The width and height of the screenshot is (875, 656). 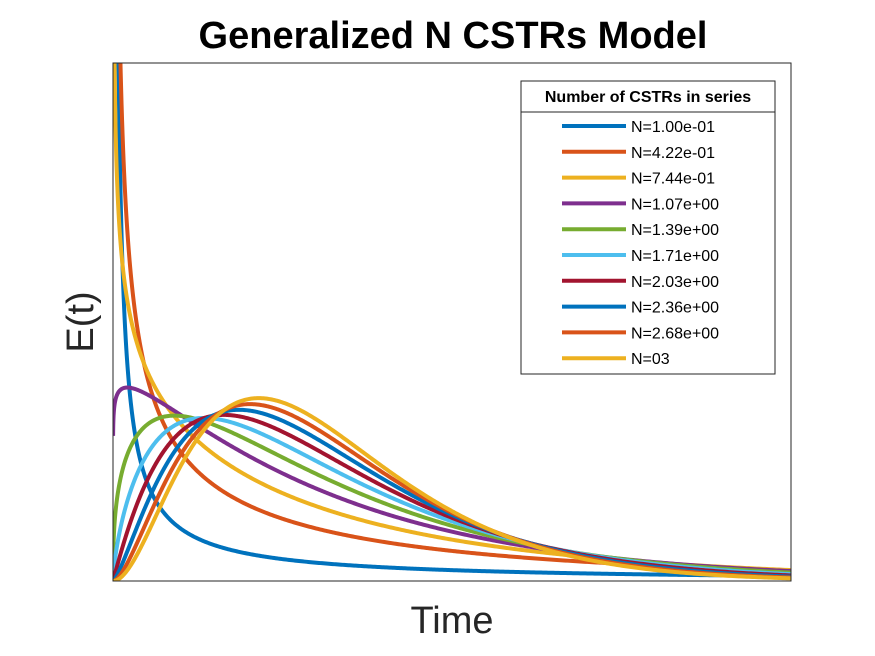 What do you see at coordinates (675, 282) in the screenshot?
I see `legend-label-7: N=2.03e+00` at bounding box center [675, 282].